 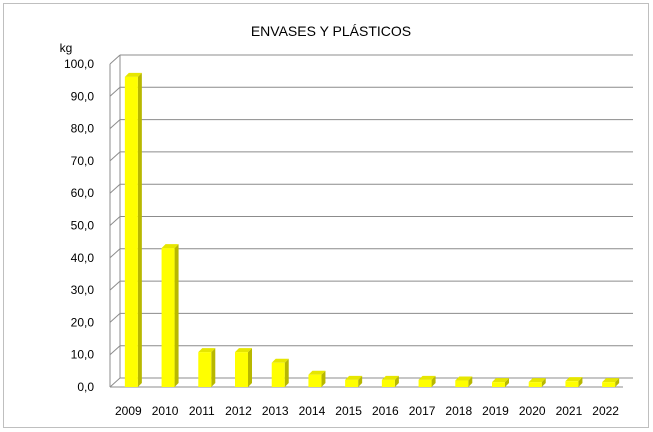 What do you see at coordinates (238, 411) in the screenshot?
I see `x-tick-label: 2012` at bounding box center [238, 411].